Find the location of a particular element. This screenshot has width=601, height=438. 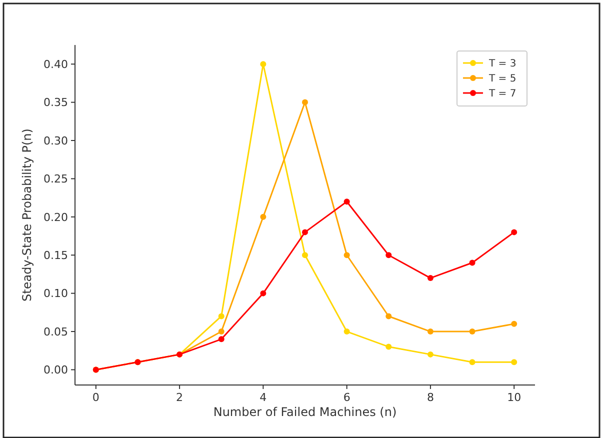

y-tick-label: 0.30 is located at coordinates (56, 141).